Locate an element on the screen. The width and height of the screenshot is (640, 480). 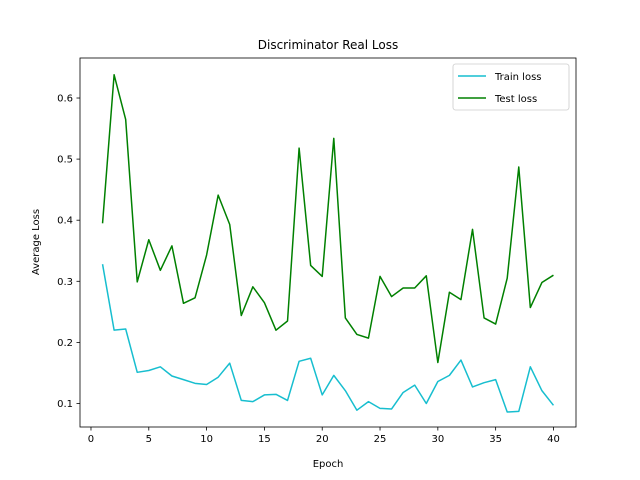
y-axis: 0.1 0.2 0.3 0.4 0.5 0.6 is located at coordinates (68, 252).